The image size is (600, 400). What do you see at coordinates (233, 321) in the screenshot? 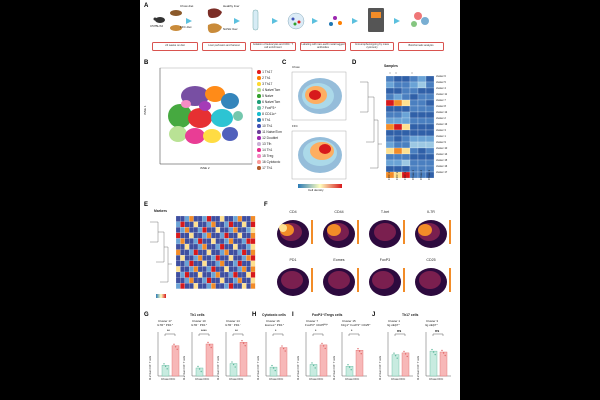
I see `bar-plot-title: Cluster 14` at bounding box center [233, 321].